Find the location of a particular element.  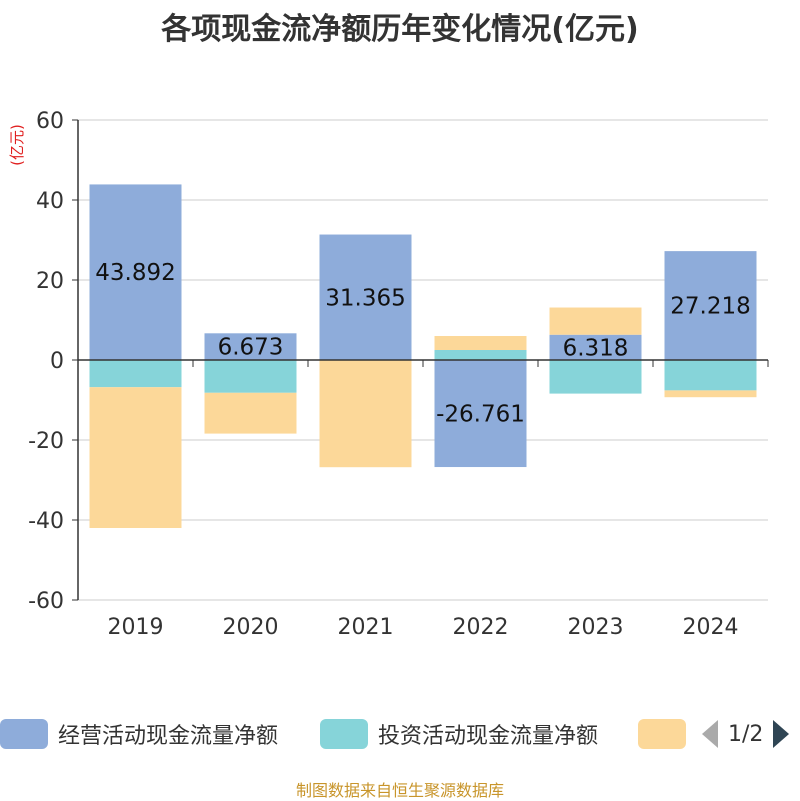

legend-swatch-operating is located at coordinates (24, 734).